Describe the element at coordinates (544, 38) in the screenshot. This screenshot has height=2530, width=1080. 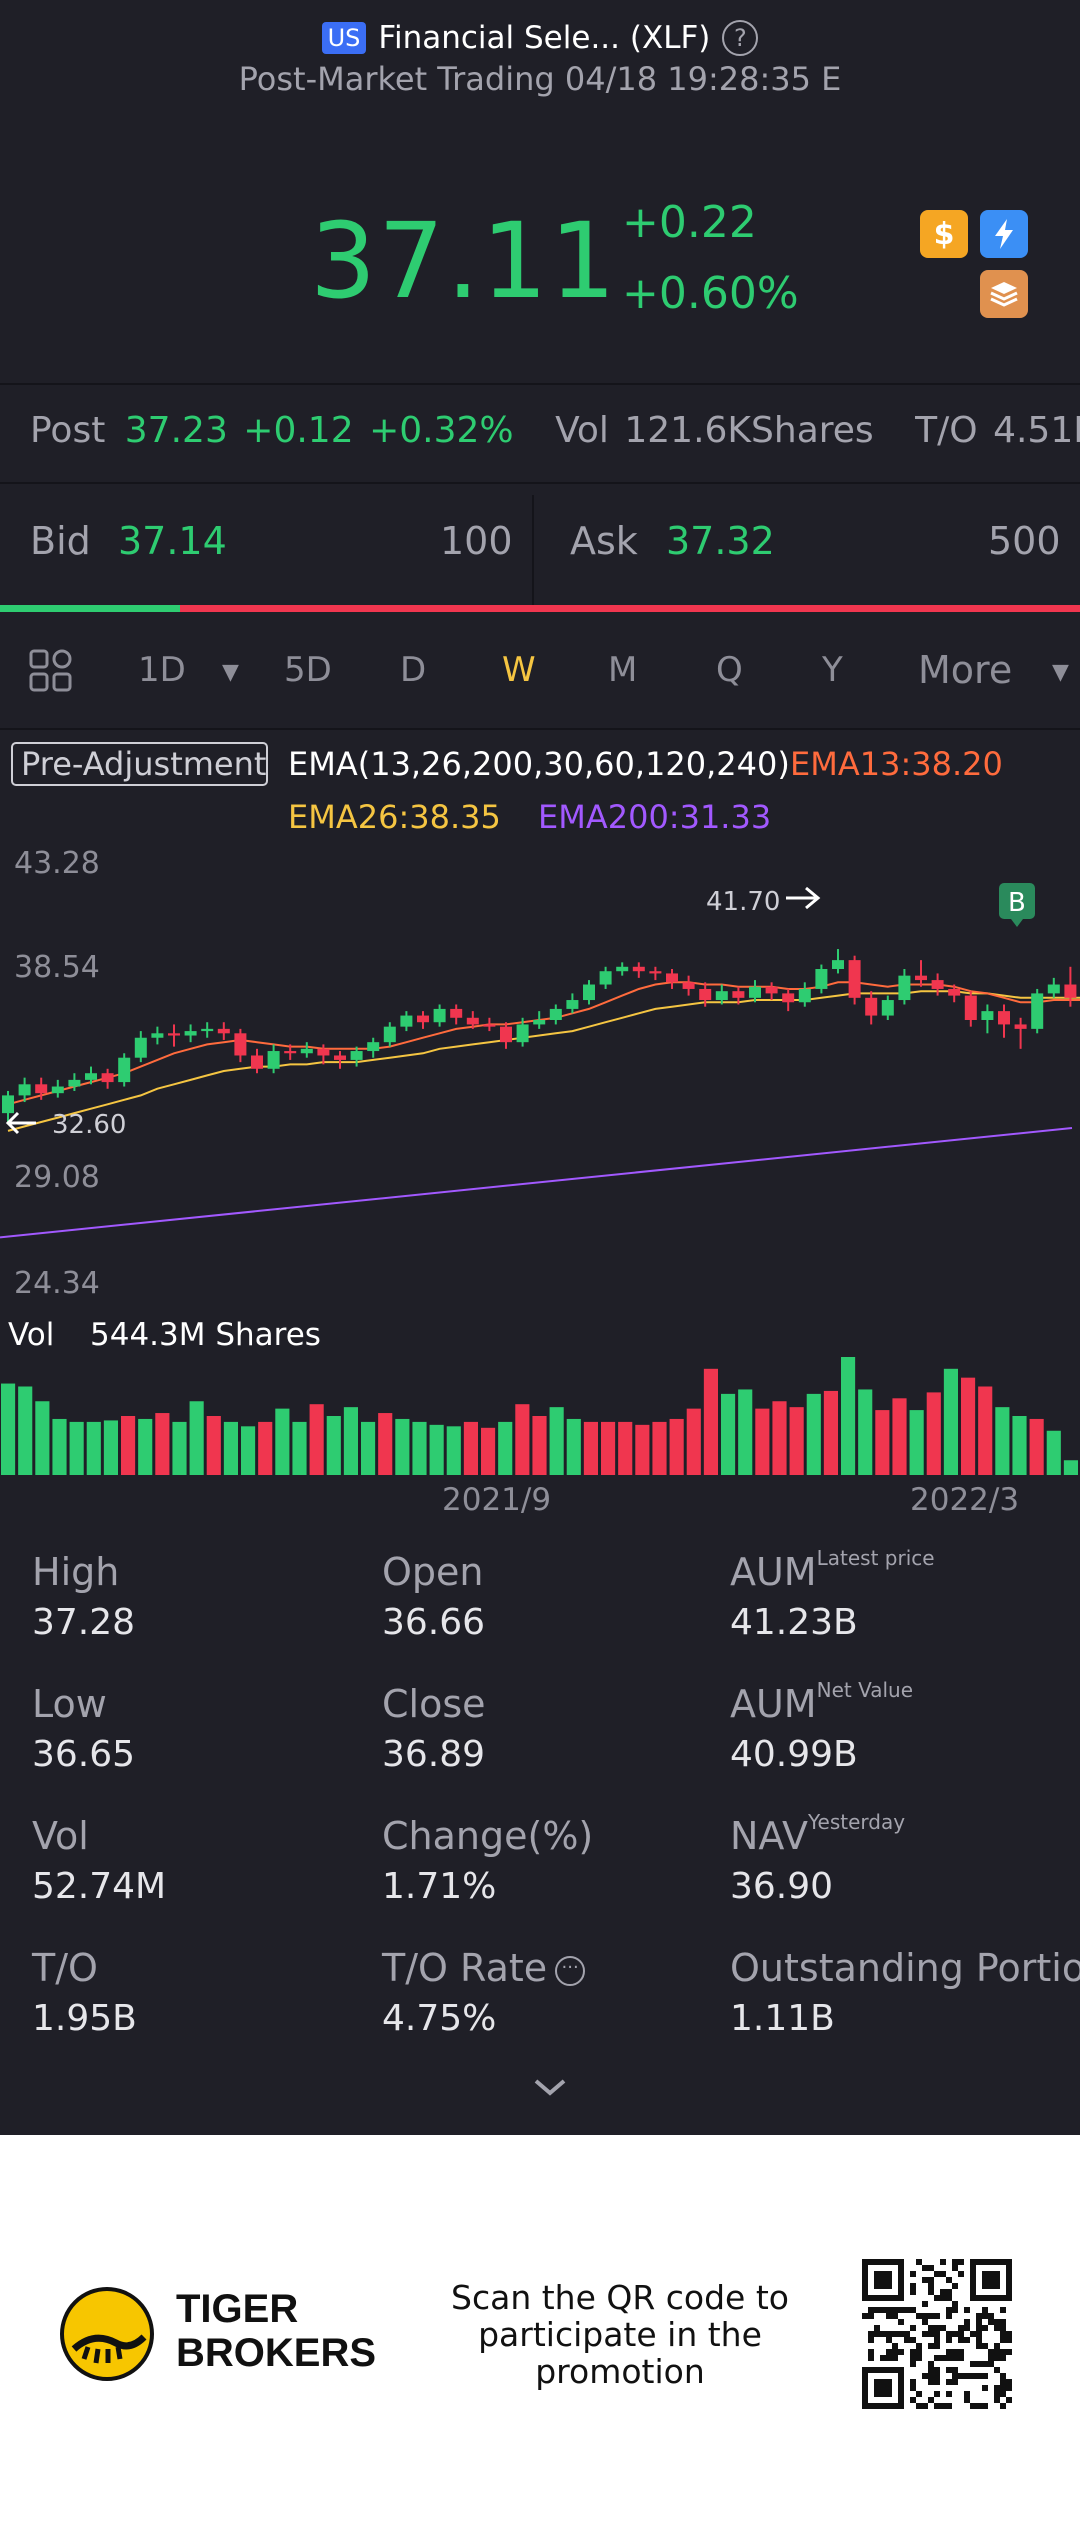
I see `stock-title: Financial Sele... (XLF)` at that location.